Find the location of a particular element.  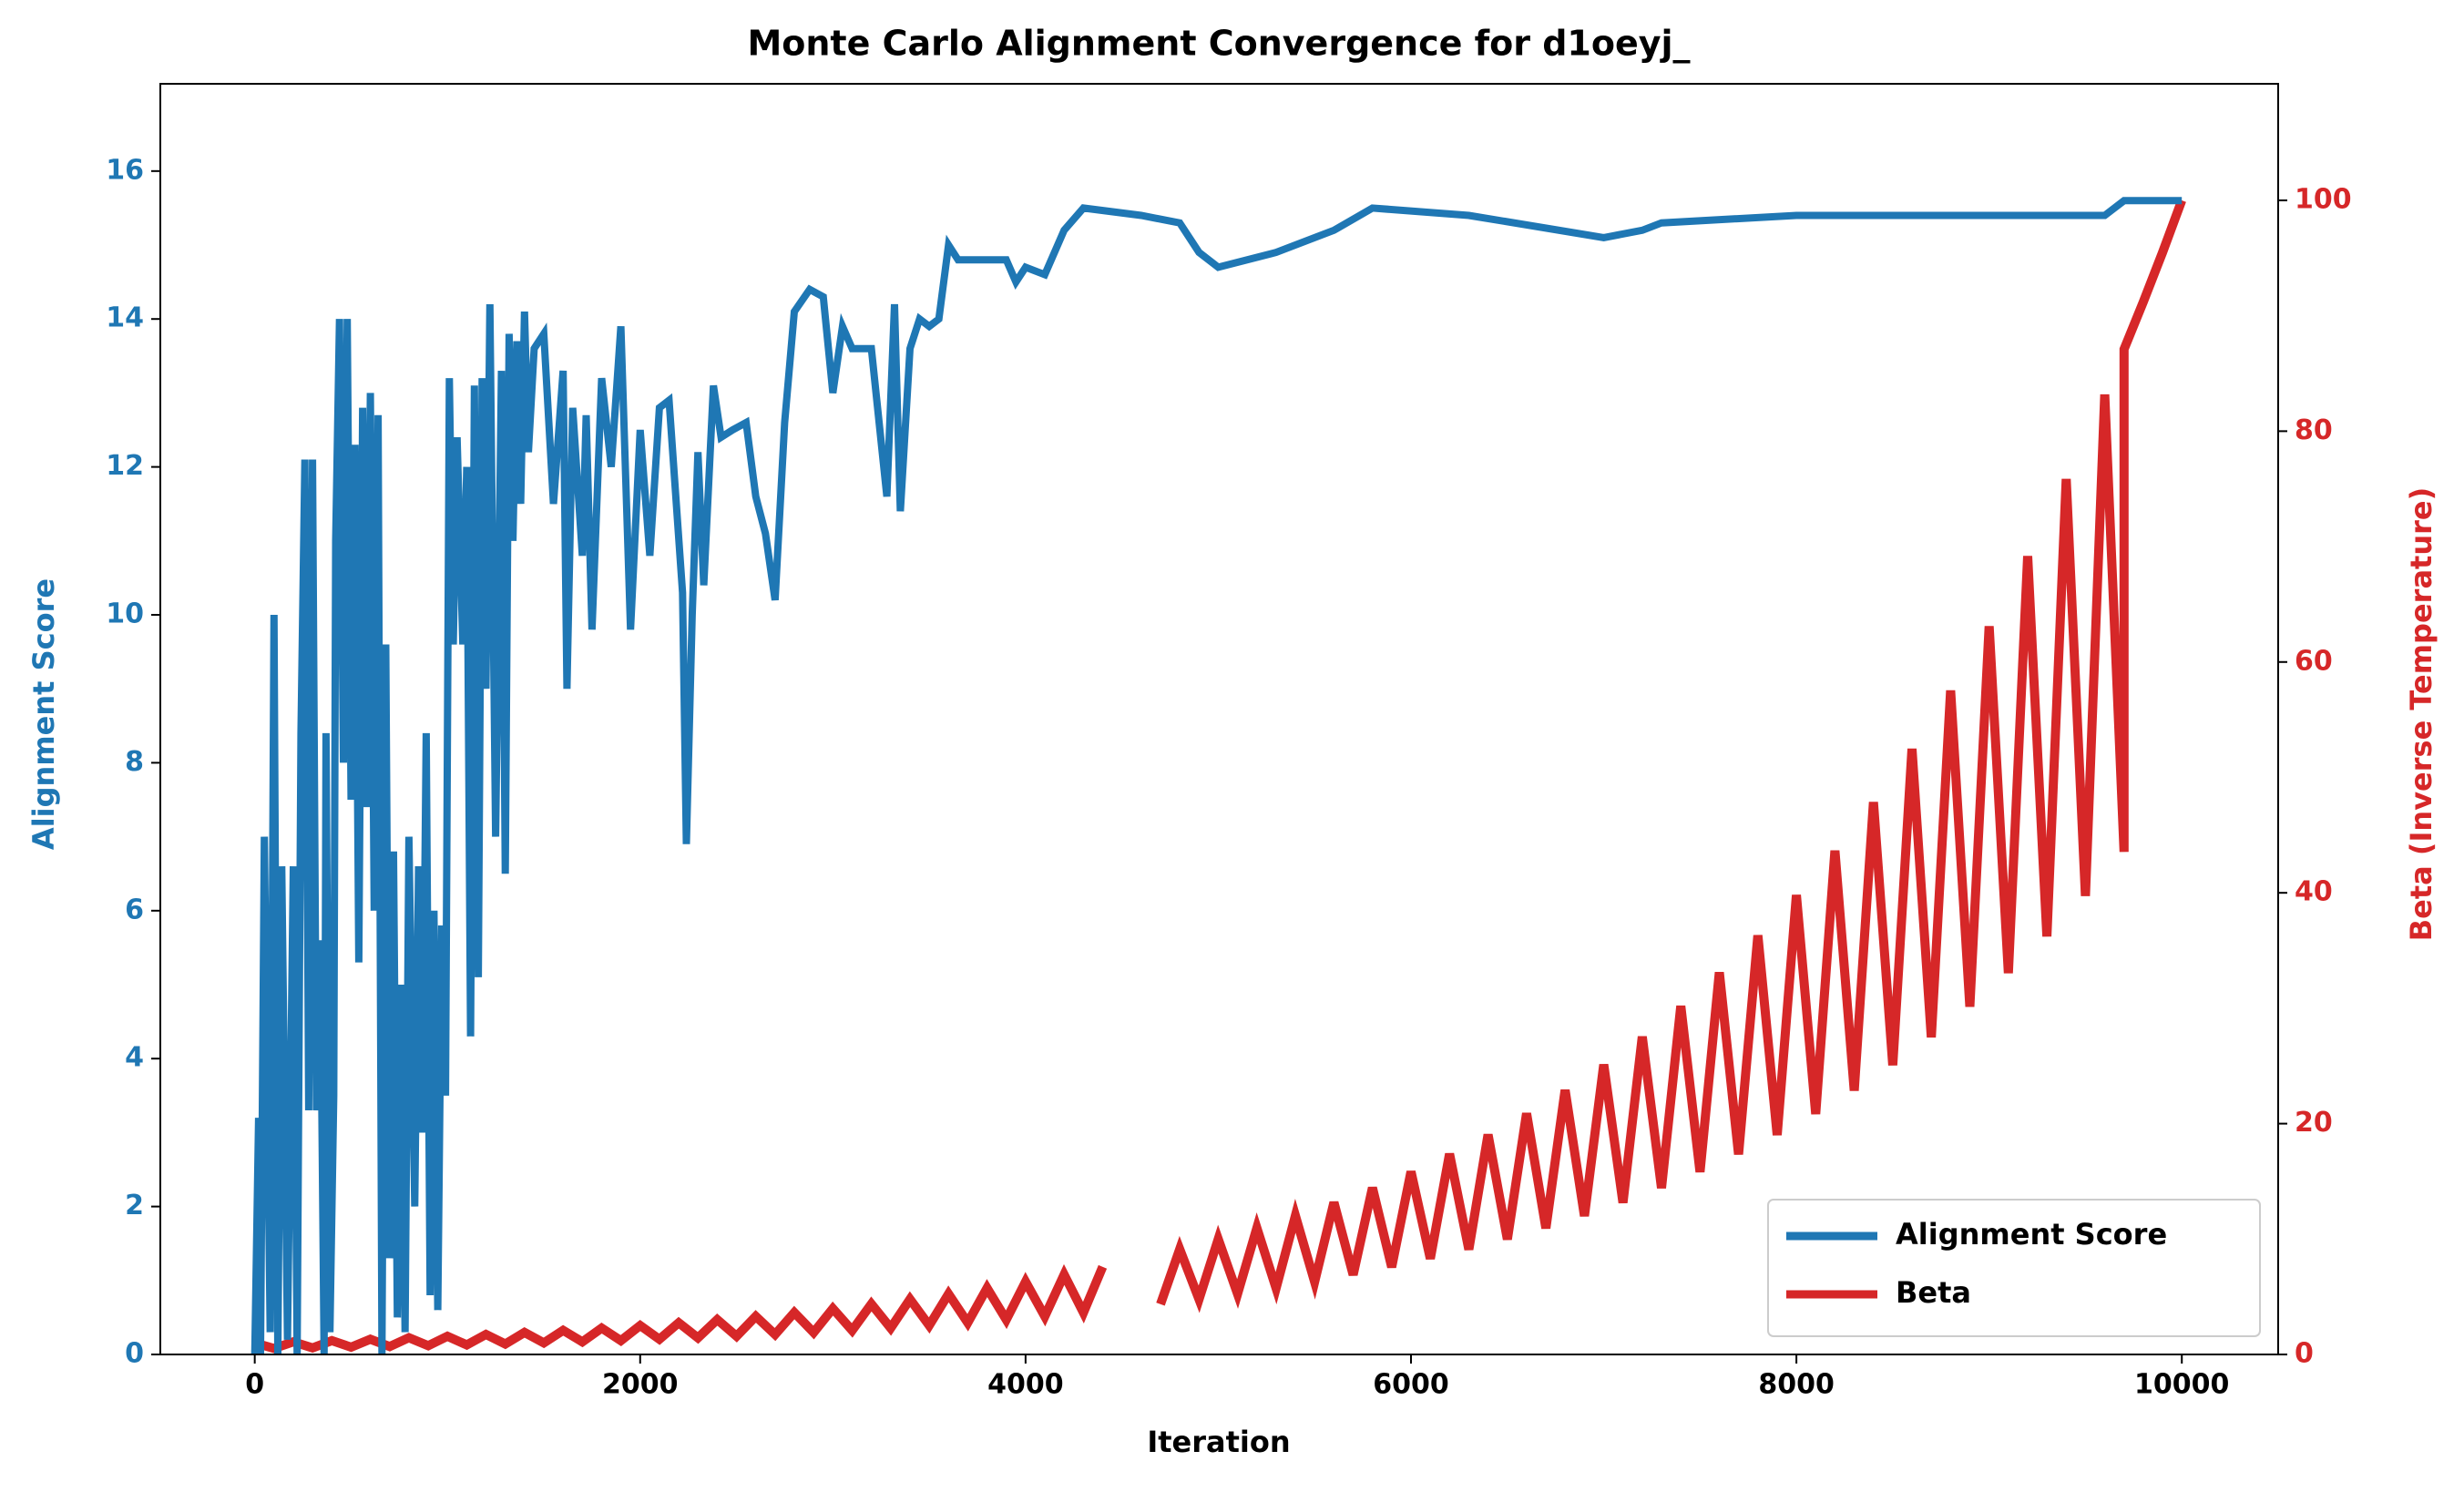

y-tick-label: 8 is located at coordinates (134, 762).